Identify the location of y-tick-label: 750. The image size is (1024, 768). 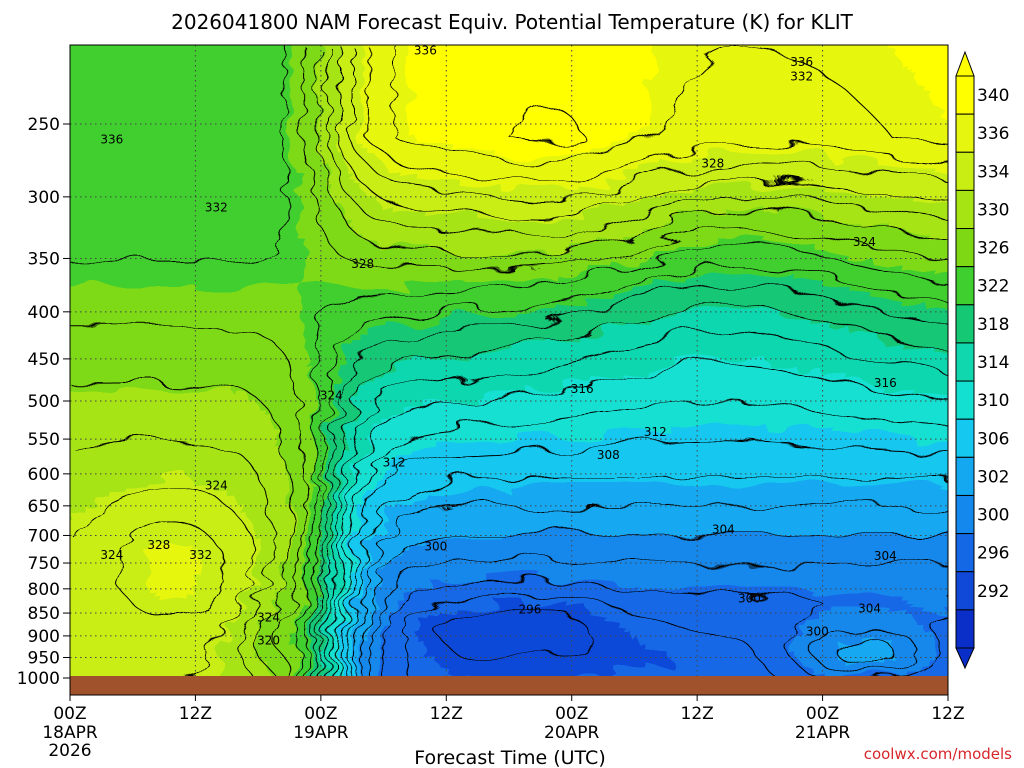
(44, 564).